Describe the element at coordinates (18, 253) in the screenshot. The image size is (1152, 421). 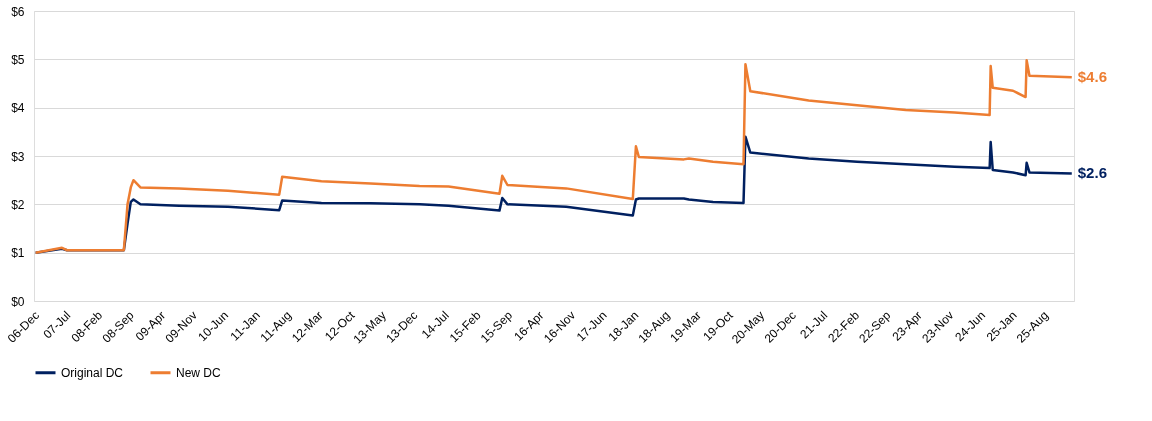
I see `y-tick-label: $1` at that location.